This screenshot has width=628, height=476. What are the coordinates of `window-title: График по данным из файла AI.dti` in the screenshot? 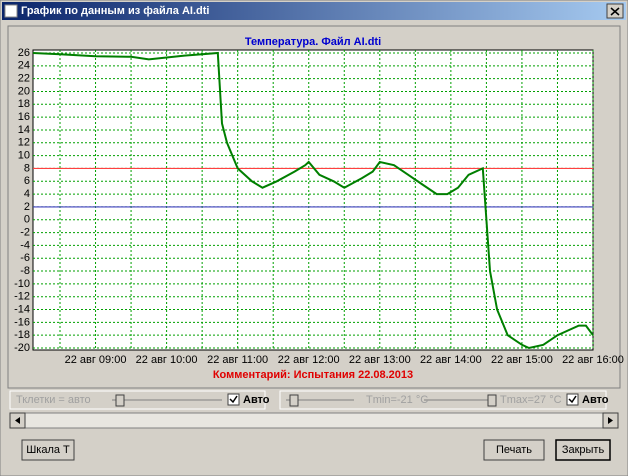 It's located at (115, 11).